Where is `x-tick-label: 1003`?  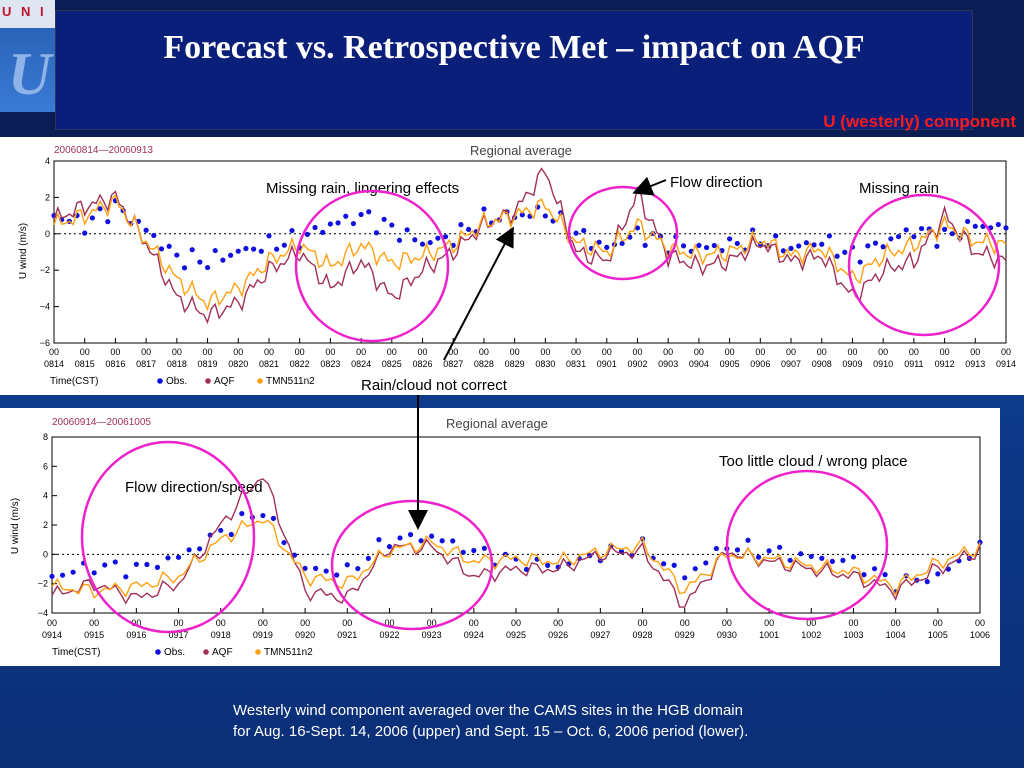
x-tick-label: 1003 is located at coordinates (853, 635).